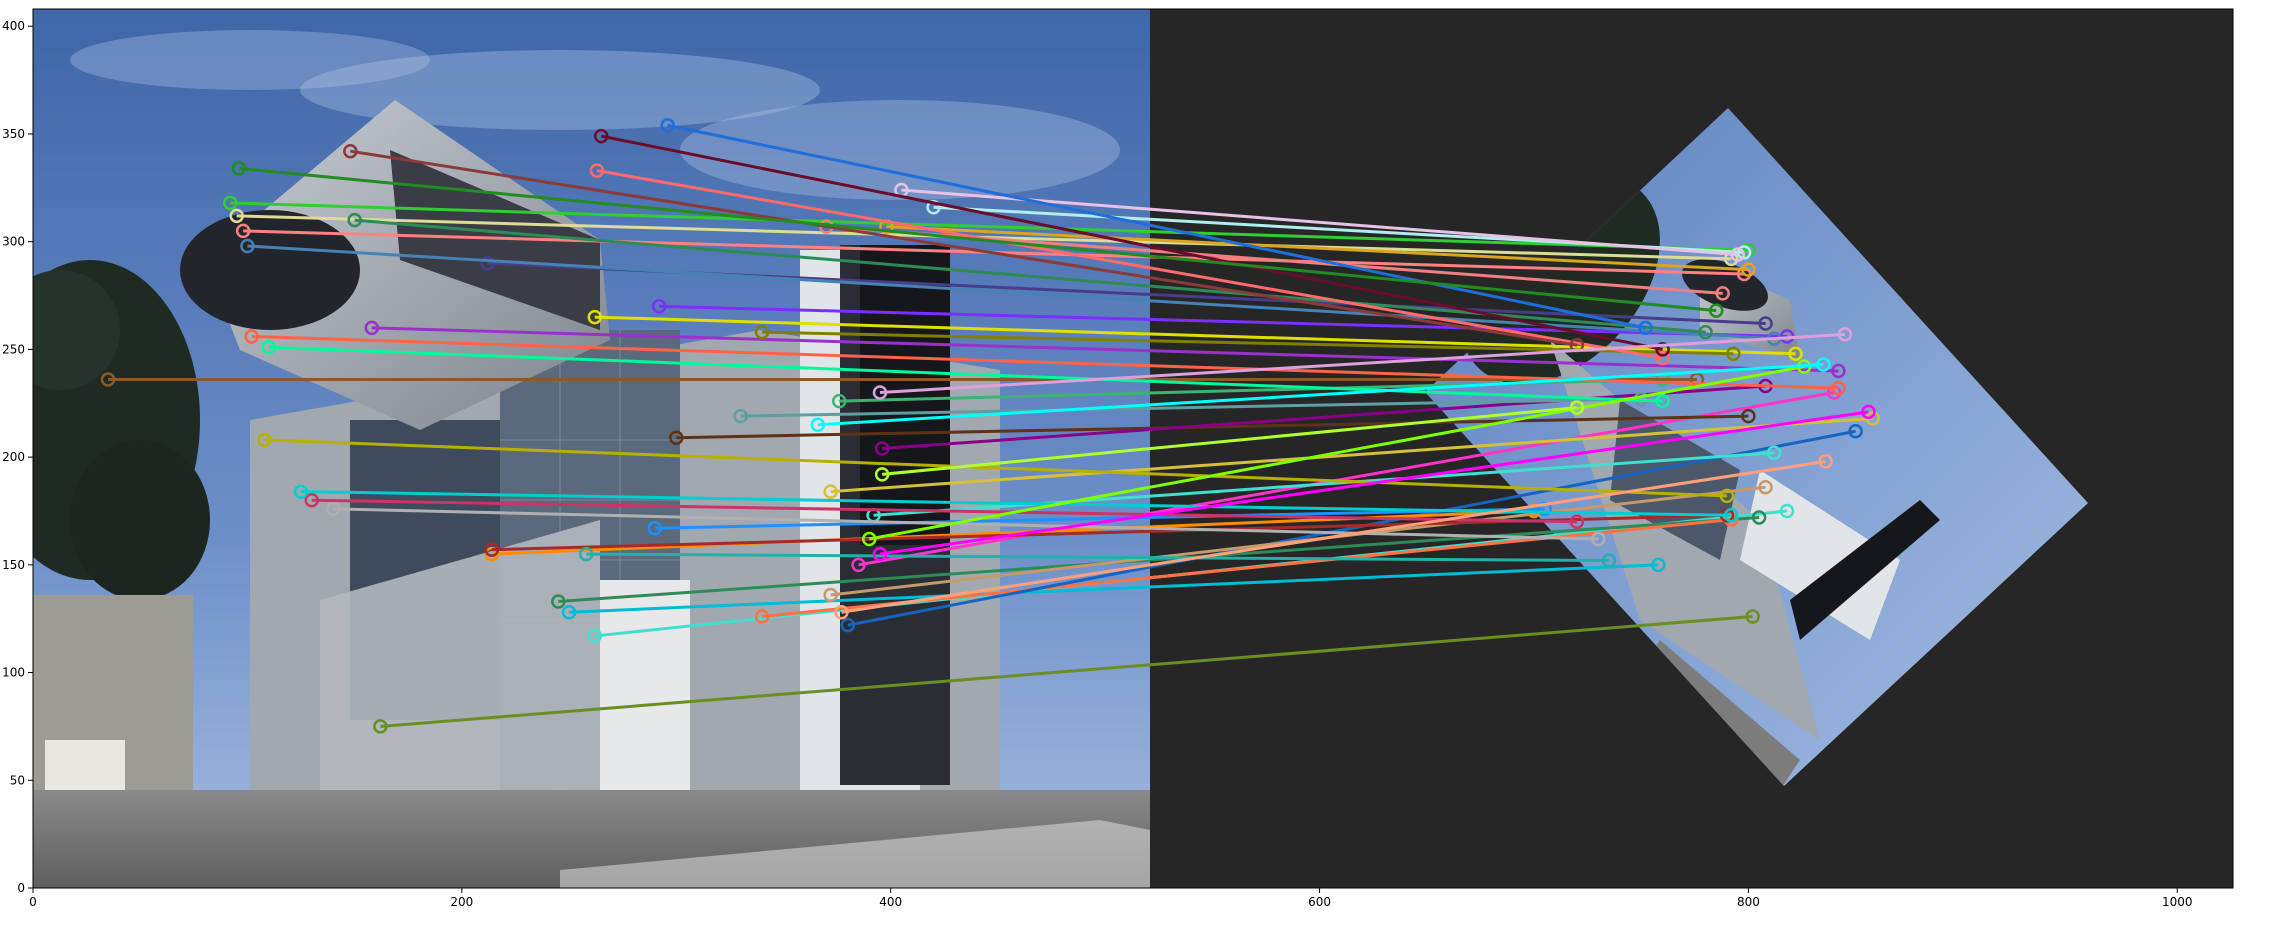  Describe the element at coordinates (13, 134) in the screenshot. I see `y-tick-label-7: 350` at that location.